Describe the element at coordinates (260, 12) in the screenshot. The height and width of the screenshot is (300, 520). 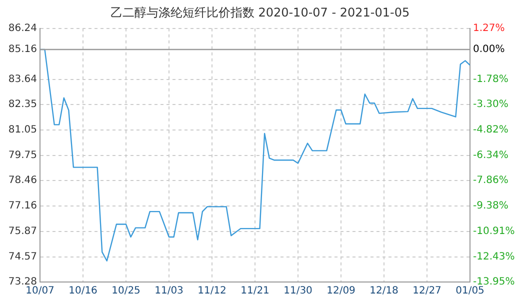
I see `chart-title: 乙二醇与涤纶短纤比价指数 2020-10-07 - 2021-01-05` at that location.